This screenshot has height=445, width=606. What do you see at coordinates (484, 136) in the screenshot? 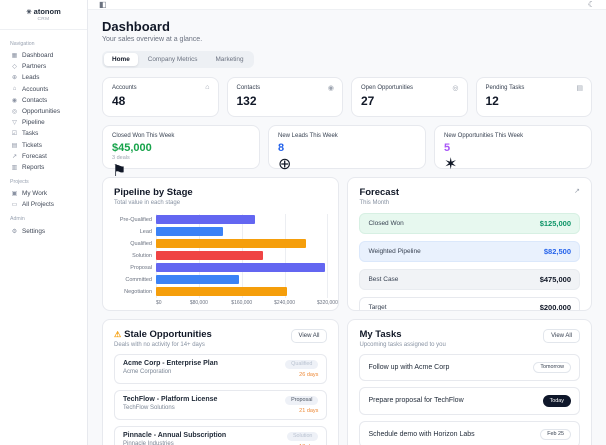
I see `highlight-label: New Opportunities This Week` at bounding box center [484, 136].